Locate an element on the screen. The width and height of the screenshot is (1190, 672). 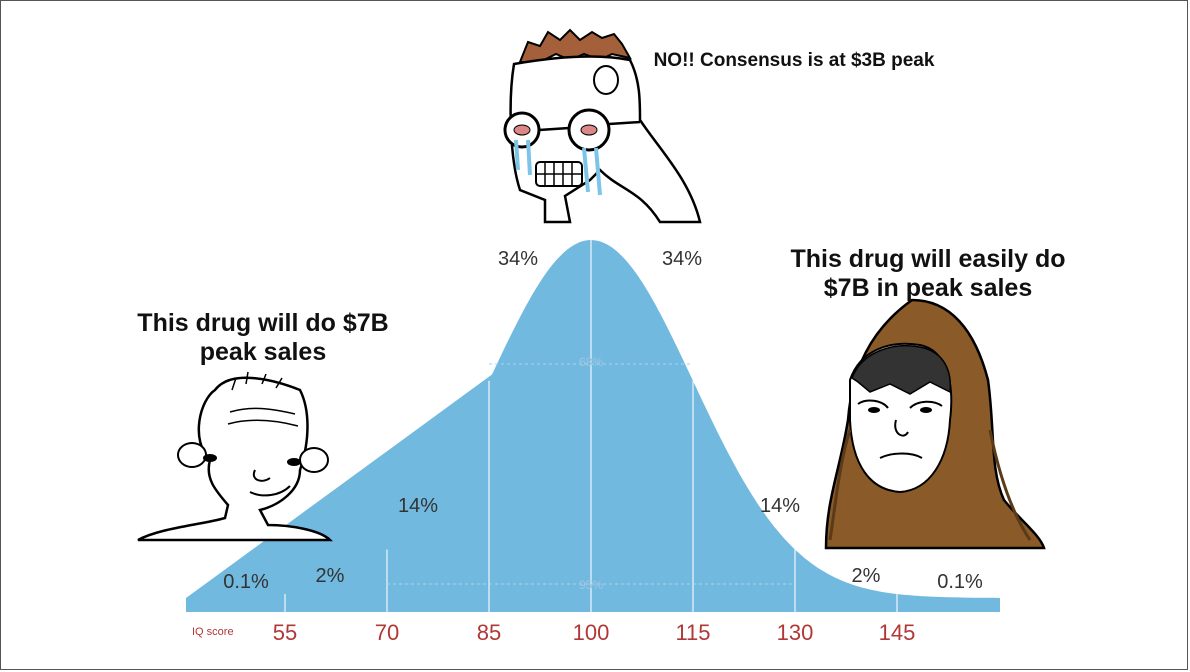
hooded-wojak is located at coordinates (935, 424).